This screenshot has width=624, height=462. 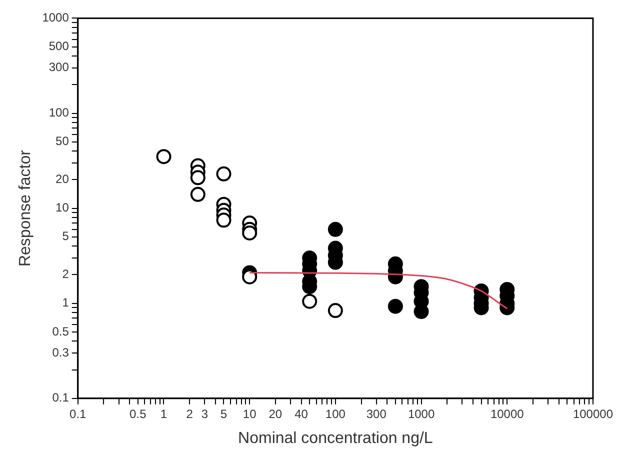 I want to click on y-tick-label: 1000, so click(x=56, y=17).